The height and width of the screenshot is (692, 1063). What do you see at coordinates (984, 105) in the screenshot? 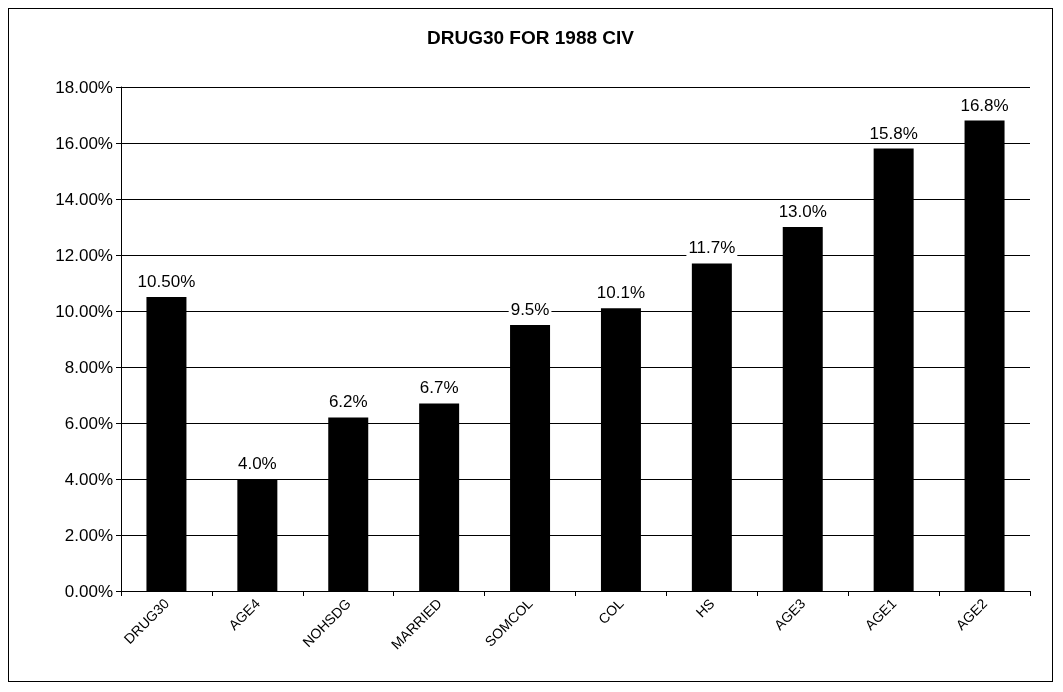
I see `data-label: 16.8%` at bounding box center [984, 105].